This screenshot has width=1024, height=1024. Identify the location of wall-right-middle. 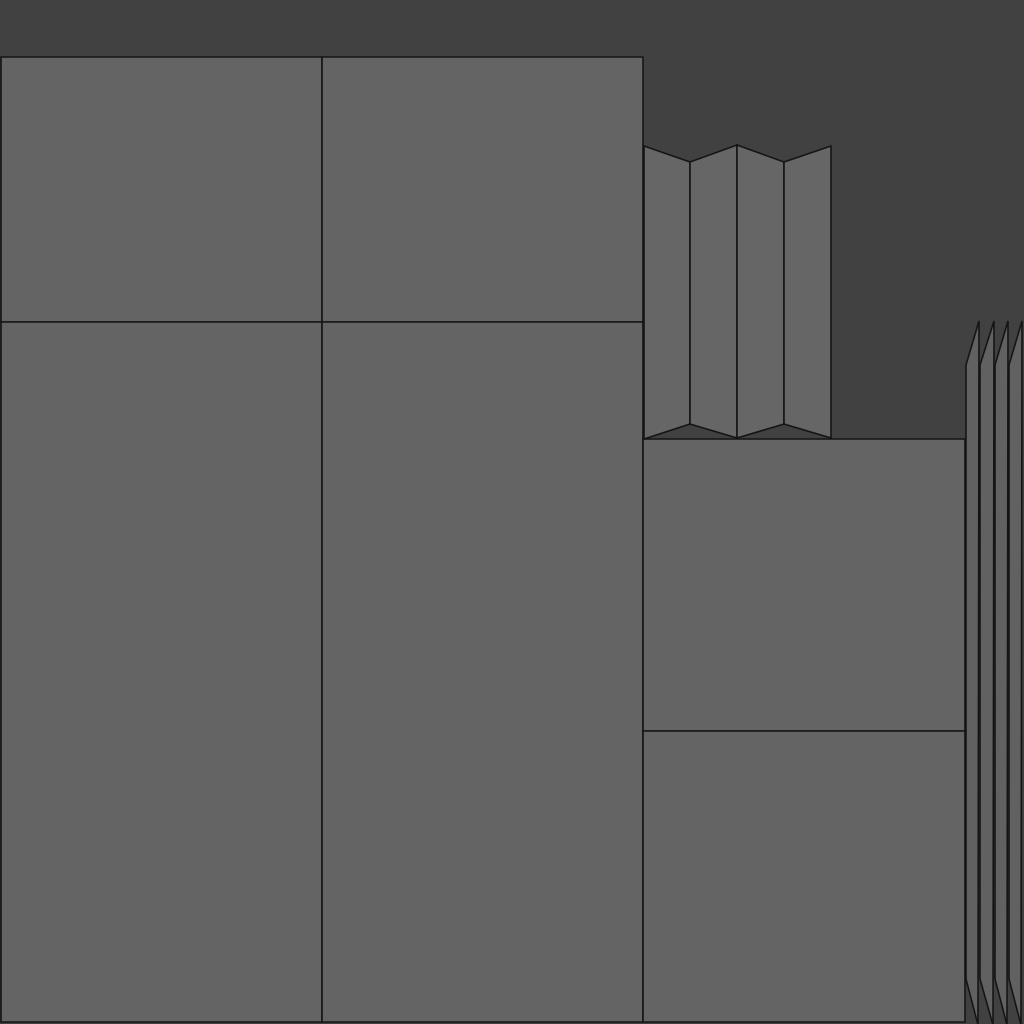
(804, 585).